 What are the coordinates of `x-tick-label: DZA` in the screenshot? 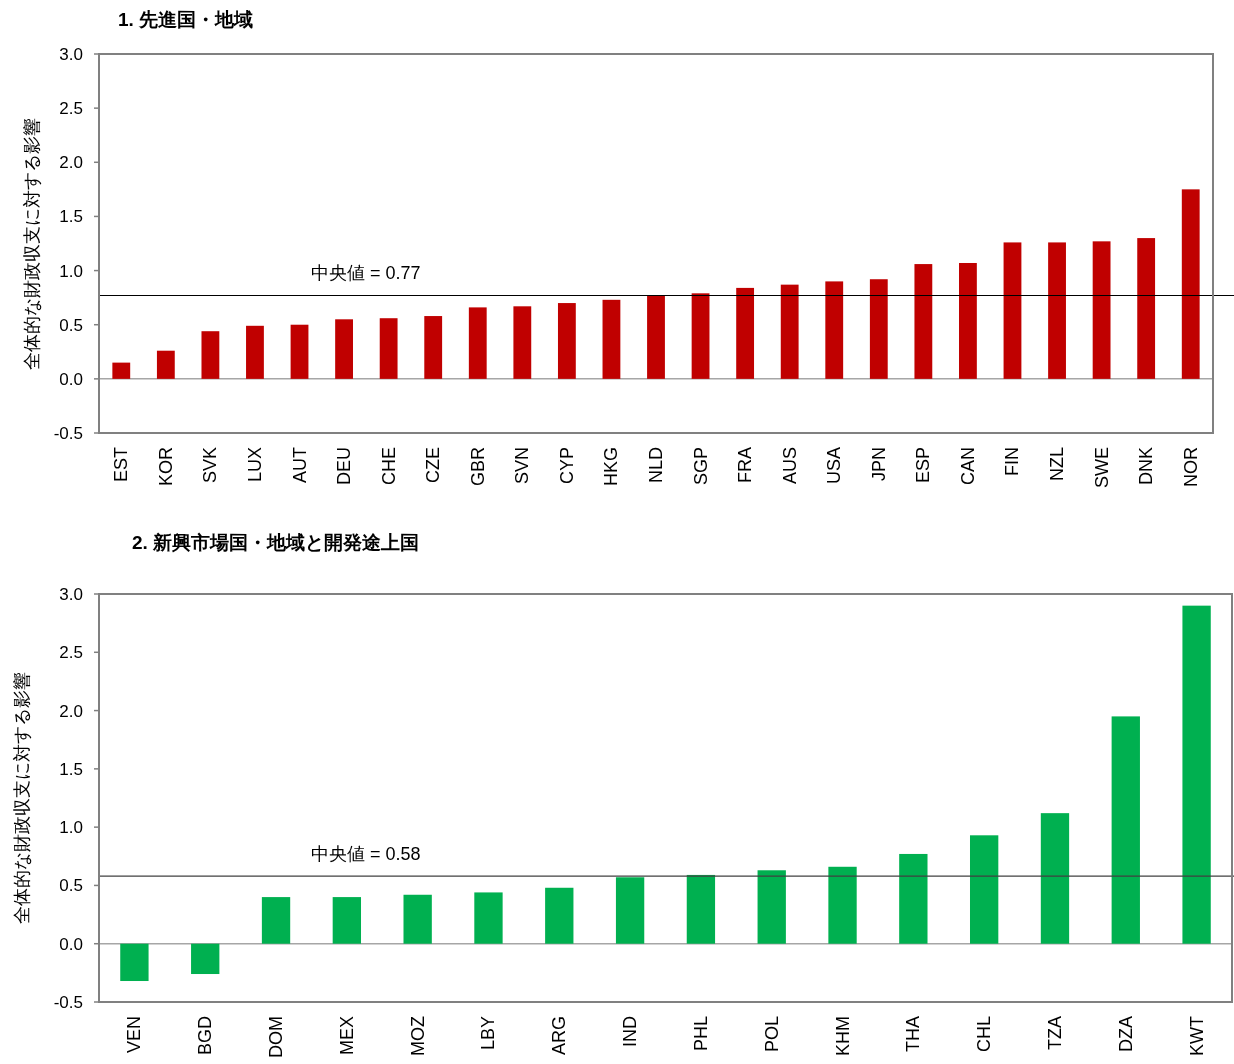 It's located at (1125, 1034).